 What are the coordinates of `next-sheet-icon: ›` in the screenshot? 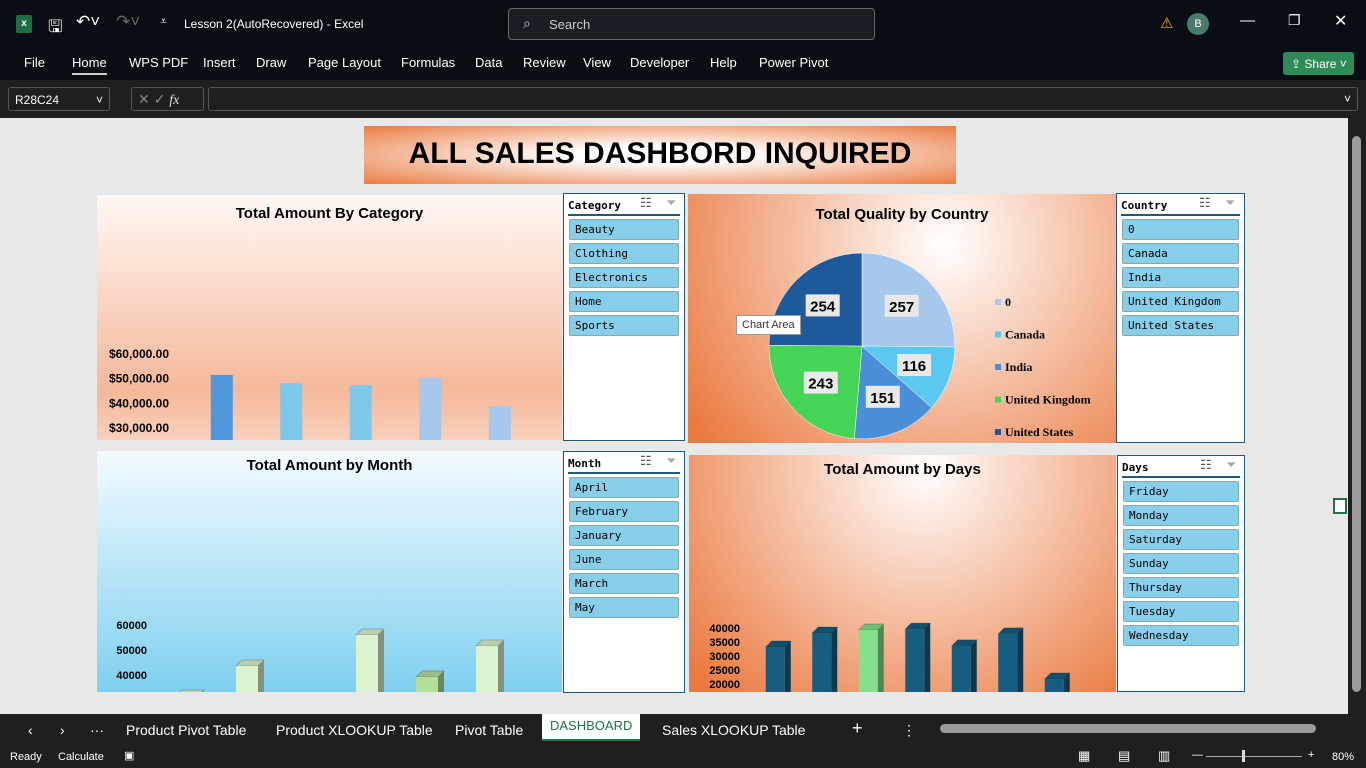 It's located at (62, 730).